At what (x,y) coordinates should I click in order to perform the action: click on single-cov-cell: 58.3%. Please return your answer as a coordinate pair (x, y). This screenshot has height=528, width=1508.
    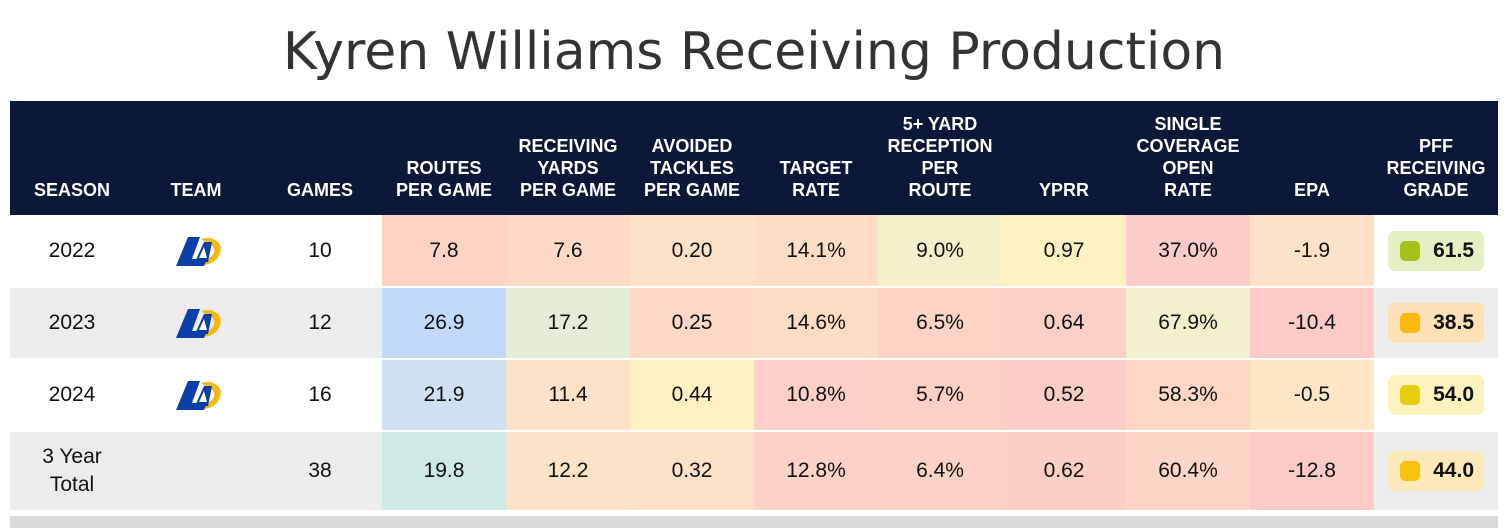
    Looking at the image, I should click on (1188, 395).